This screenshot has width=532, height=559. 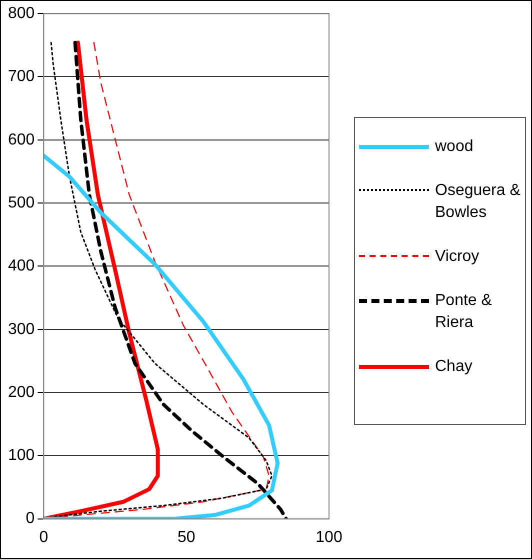 What do you see at coordinates (21, 77) in the screenshot?
I see `y-tick-label: 700` at bounding box center [21, 77].